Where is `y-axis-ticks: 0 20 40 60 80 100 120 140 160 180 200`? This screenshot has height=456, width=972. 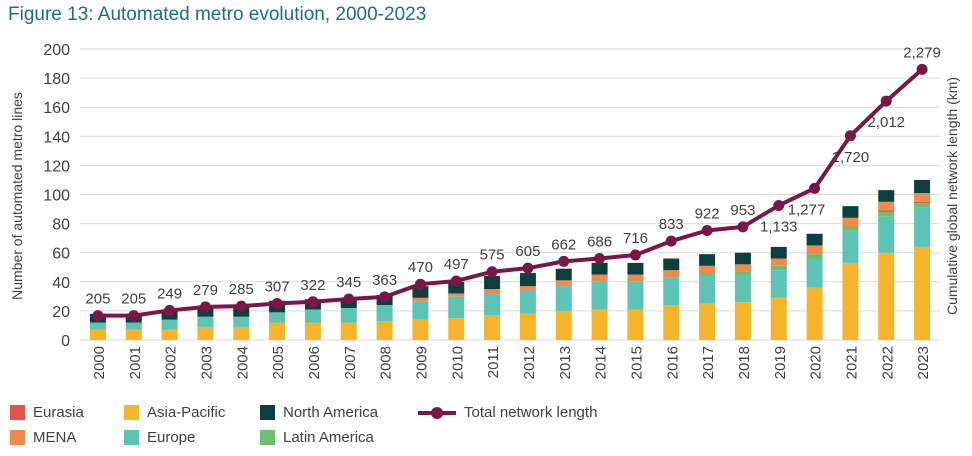 y-axis-ticks: 0 20 40 60 80 100 120 140 160 180 200 is located at coordinates (56, 196).